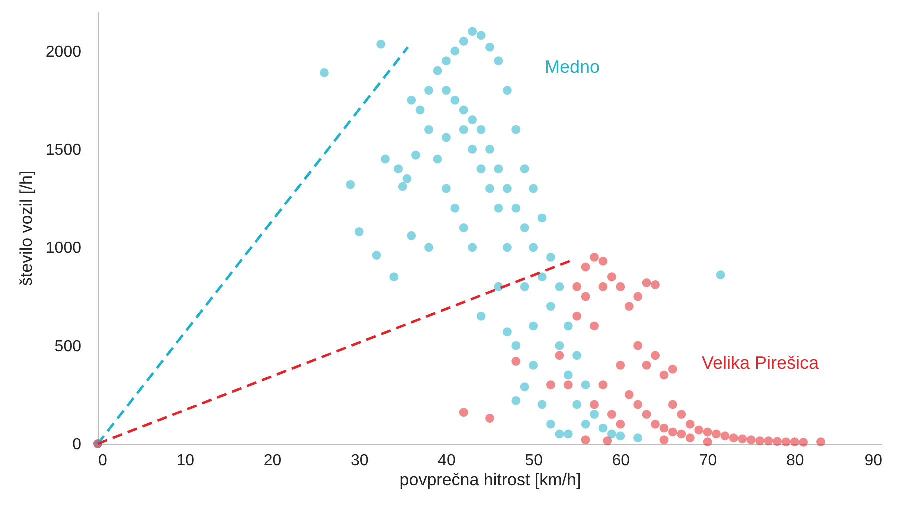 This screenshot has height=511, width=900. What do you see at coordinates (795, 461) in the screenshot?
I see `x-tick-label: 80` at bounding box center [795, 461].